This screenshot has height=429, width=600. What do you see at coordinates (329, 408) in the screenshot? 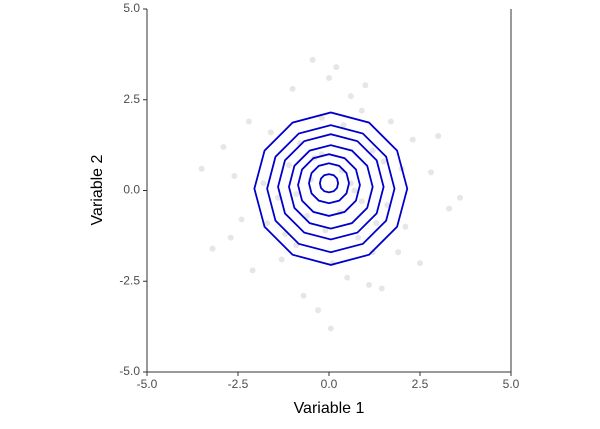
I see `x-axis-label: Variable 1` at bounding box center [329, 408].